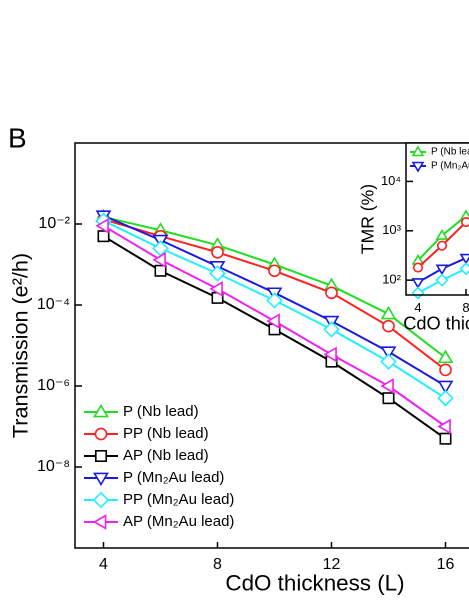 The height and width of the screenshot is (607, 469). Describe the element at coordinates (391, 180) in the screenshot. I see `y-tick-label: 10⁴` at that location.